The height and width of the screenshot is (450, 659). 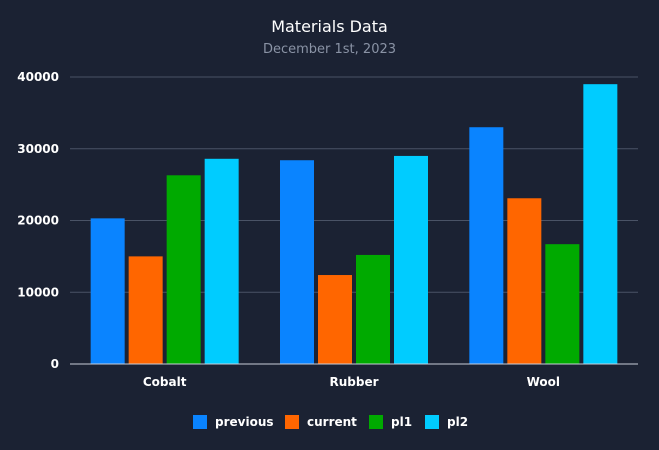 What do you see at coordinates (329, 26) in the screenshot?
I see `chart-title: Materials Data` at bounding box center [329, 26].